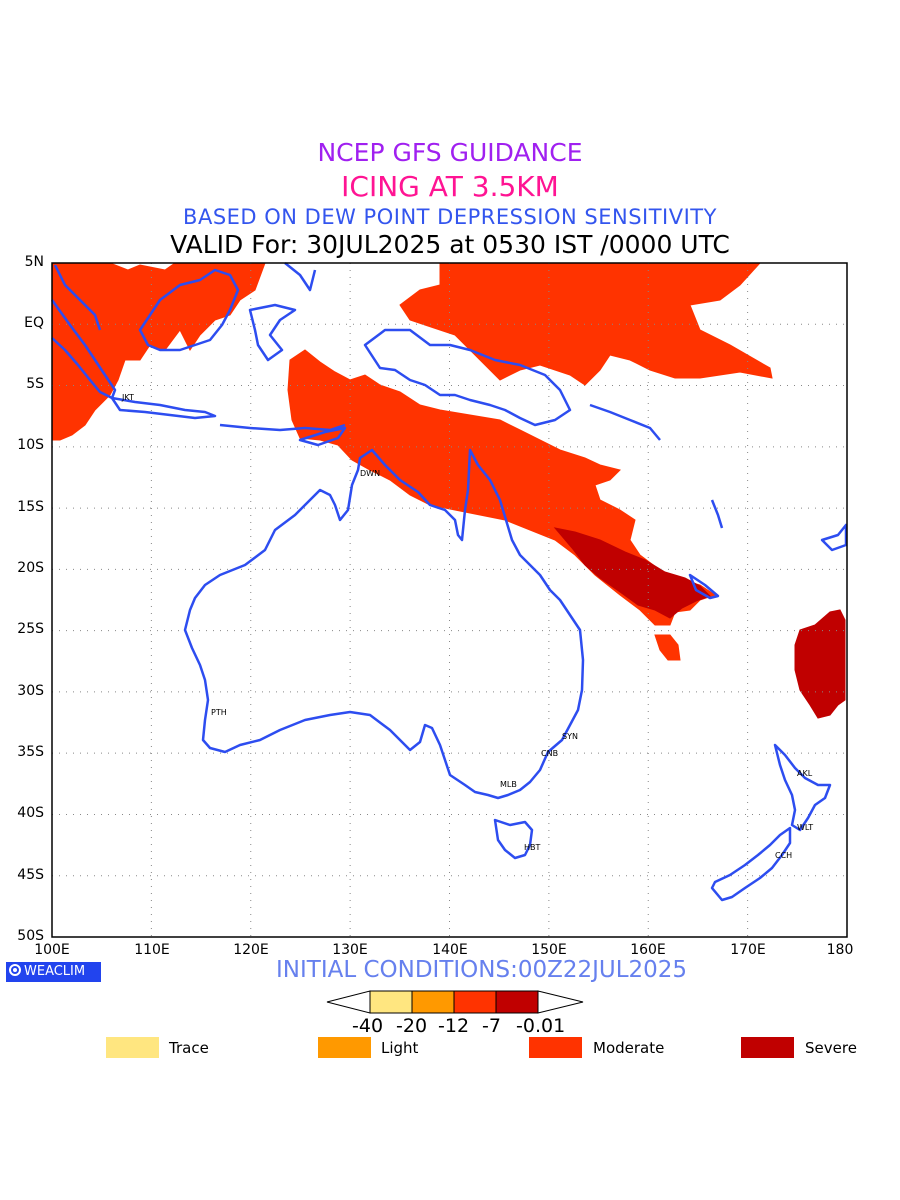 Image resolution: width=900 pixels, height=1200 pixels. I want to click on new-caledonia-coastline, so click(704, 586).